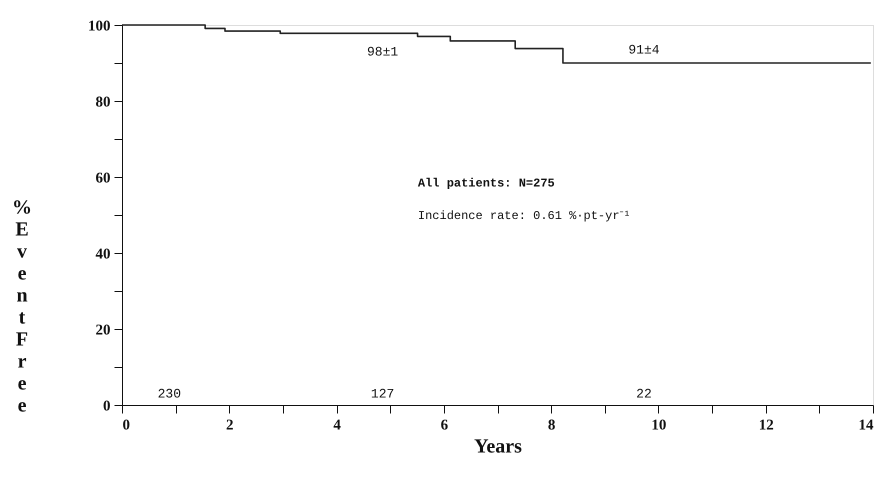  Describe the element at coordinates (766, 426) in the screenshot. I see `x-tick-label: 12` at that location.